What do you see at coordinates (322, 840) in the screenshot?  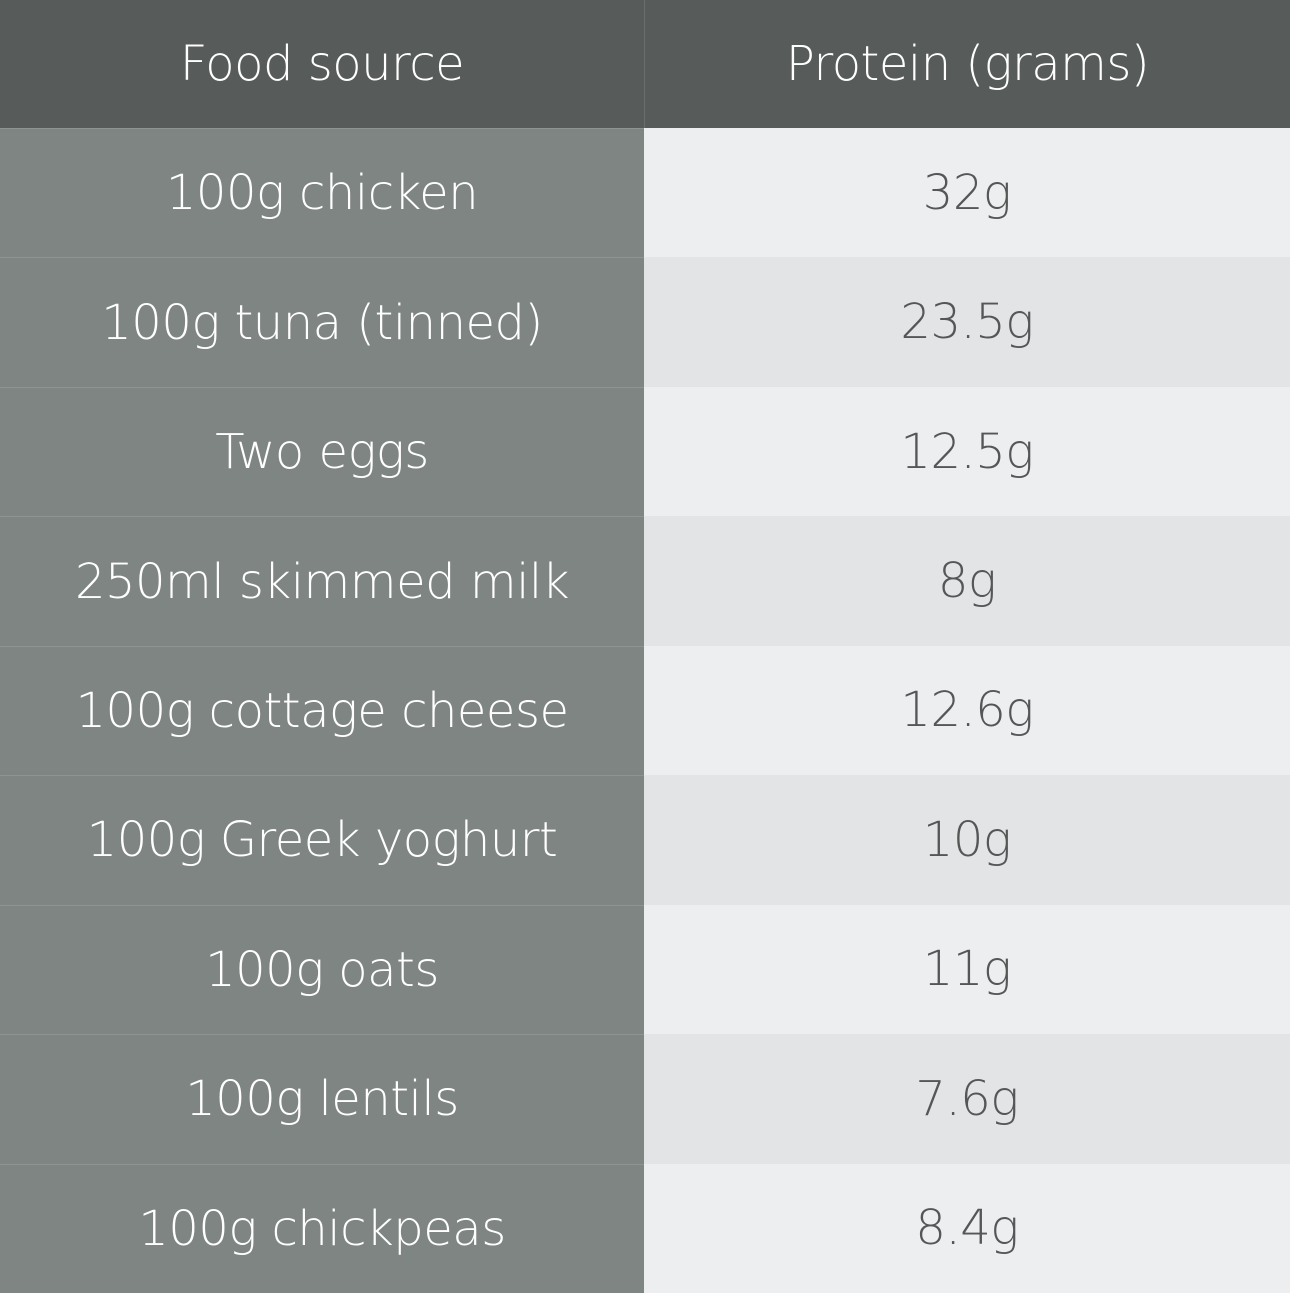 I see `food-cell: 100g Greek yoghurt` at bounding box center [322, 840].